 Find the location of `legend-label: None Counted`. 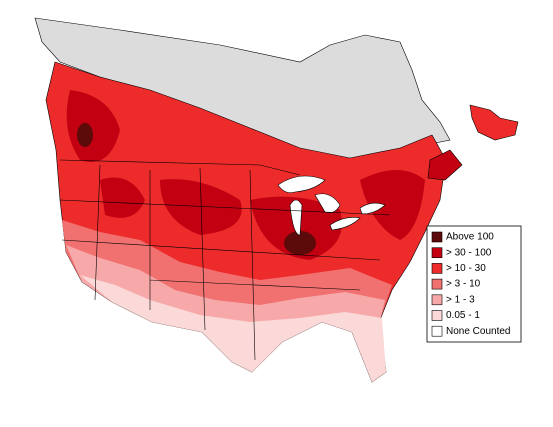

legend-label: None Counted is located at coordinates (478, 331).